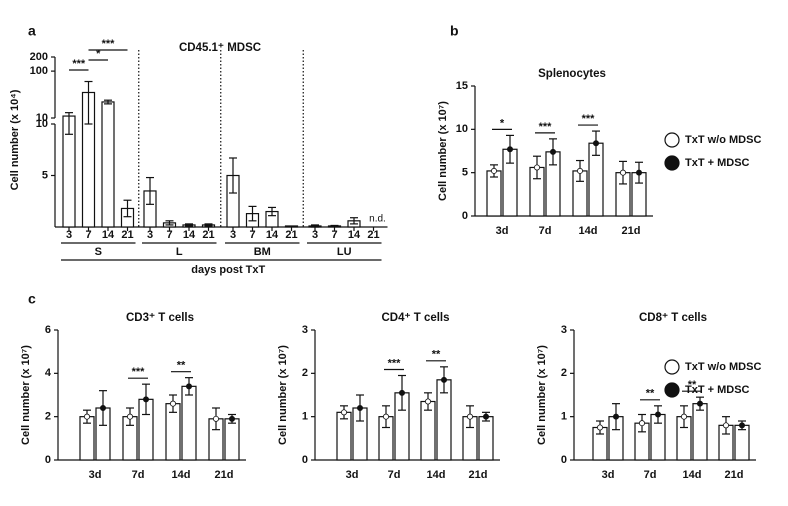  What do you see at coordinates (673, 318) in the screenshot?
I see `chart-title: CD8⁺ T cells` at bounding box center [673, 318].